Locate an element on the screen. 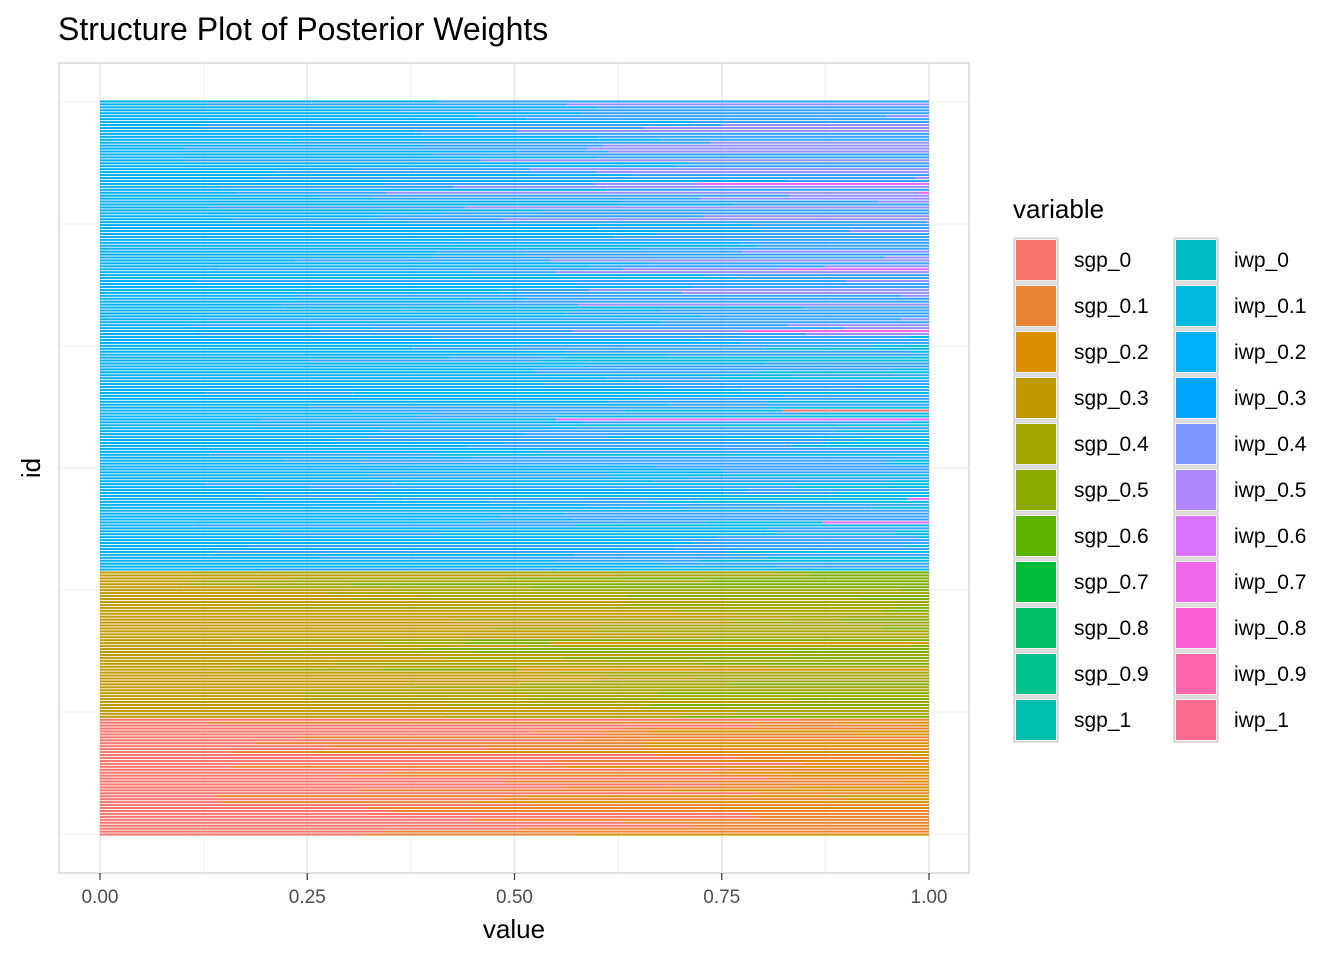 Image resolution: width=1344 pixels, height=960 pixels. x-tick-label: 0.75 is located at coordinates (721, 897).